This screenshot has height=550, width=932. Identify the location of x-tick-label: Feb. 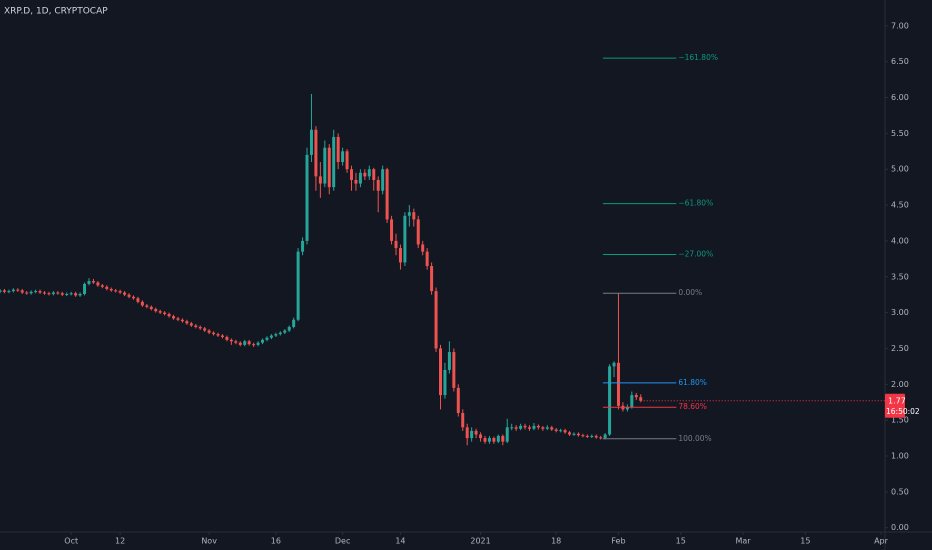
(618, 541).